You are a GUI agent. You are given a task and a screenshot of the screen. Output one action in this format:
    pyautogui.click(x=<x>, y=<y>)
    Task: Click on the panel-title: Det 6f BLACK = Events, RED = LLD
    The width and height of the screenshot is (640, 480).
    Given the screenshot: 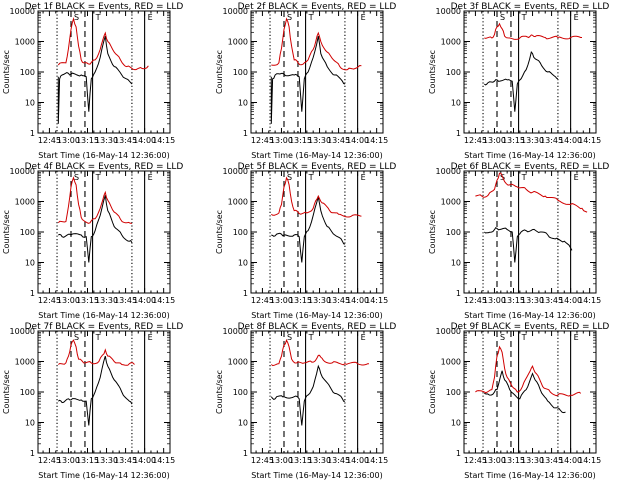 What is the action you would take?
    pyautogui.click(x=530, y=167)
    